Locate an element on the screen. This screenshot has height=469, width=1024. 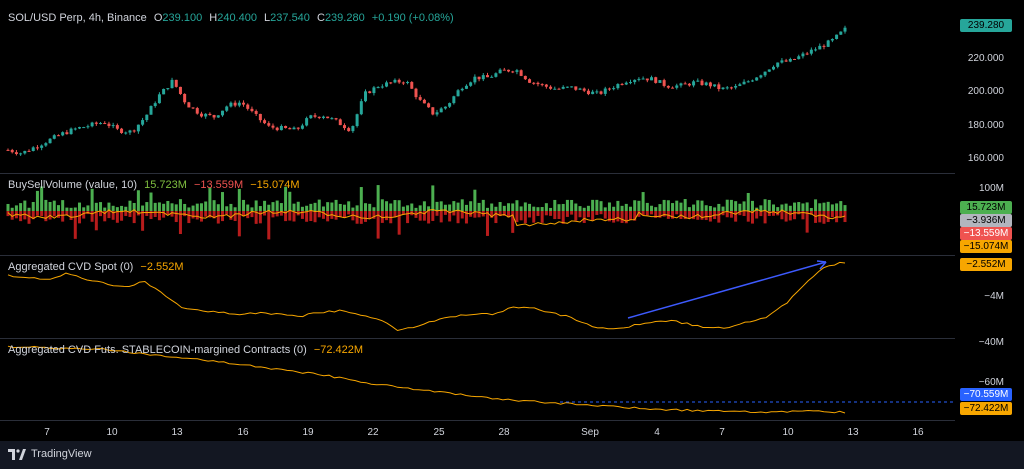
cvd-futs-axis-tick: −40M is located at coordinates (991, 342).